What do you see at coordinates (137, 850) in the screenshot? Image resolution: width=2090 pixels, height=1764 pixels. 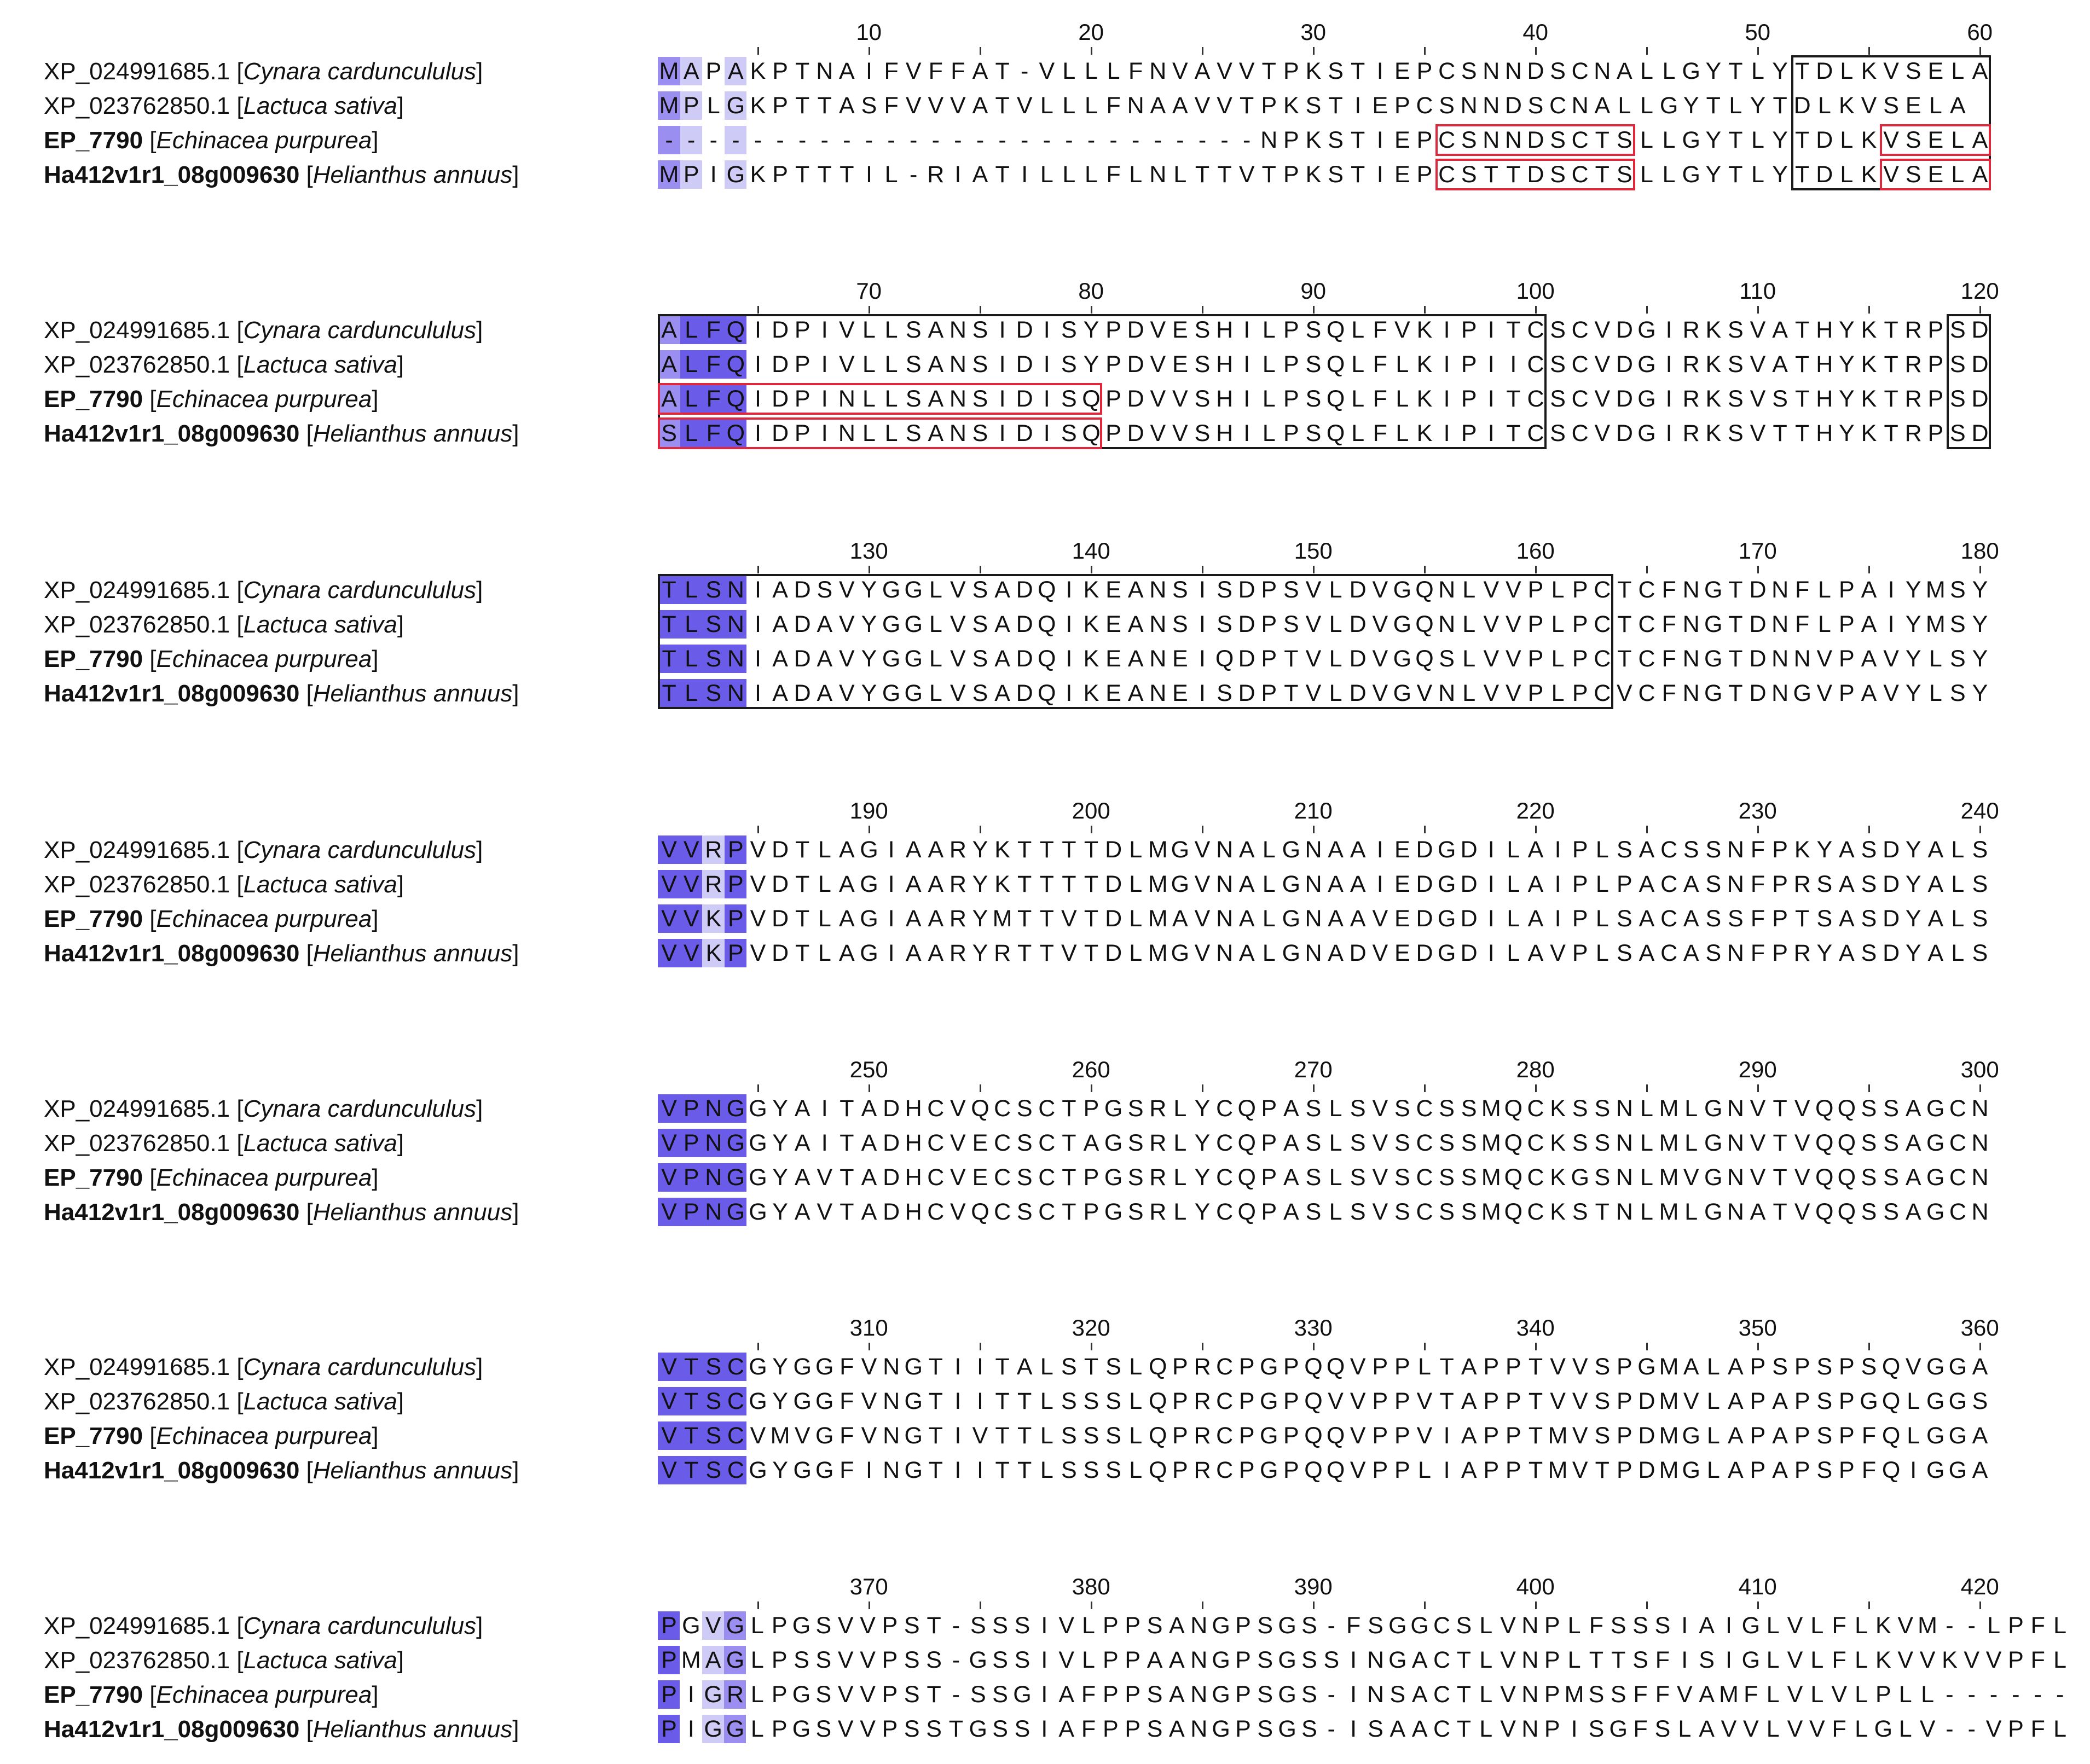 I see `sequence-id: XP_024991685.1` at bounding box center [137, 850].